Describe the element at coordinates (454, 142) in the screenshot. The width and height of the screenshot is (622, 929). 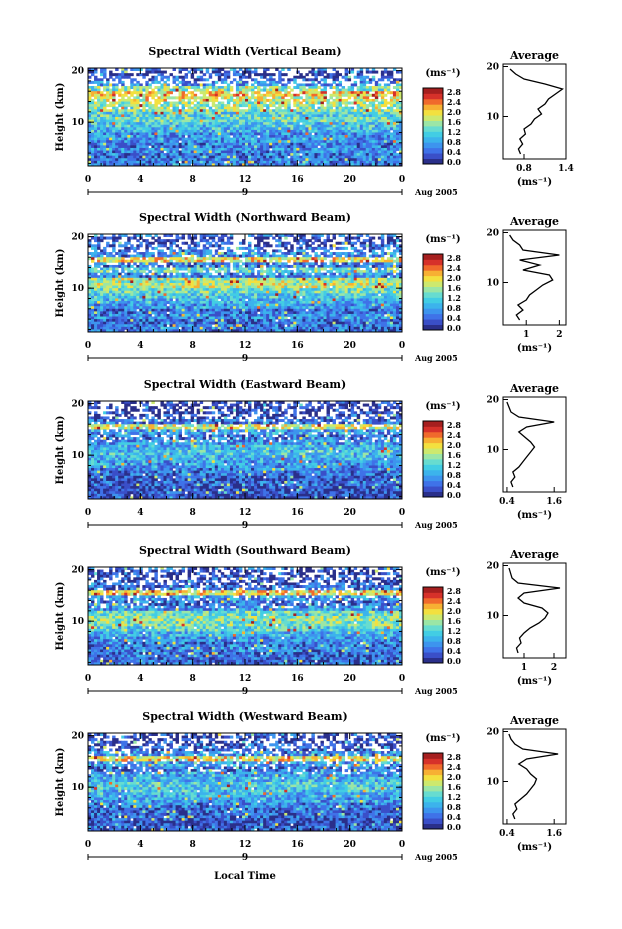
I see `colorbar-tick-label: 0.8` at that location.